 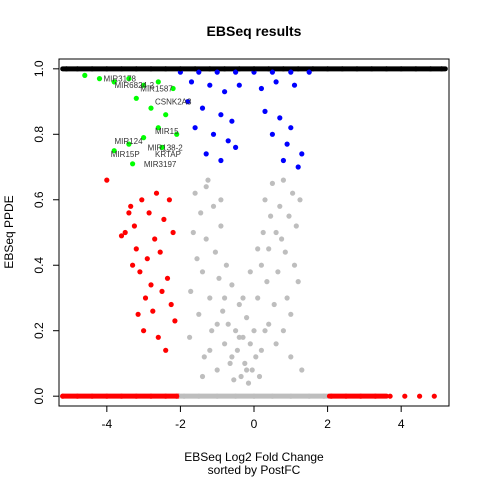 What do you see at coordinates (131, 119) in the screenshot?
I see `series-green` at bounding box center [131, 119].